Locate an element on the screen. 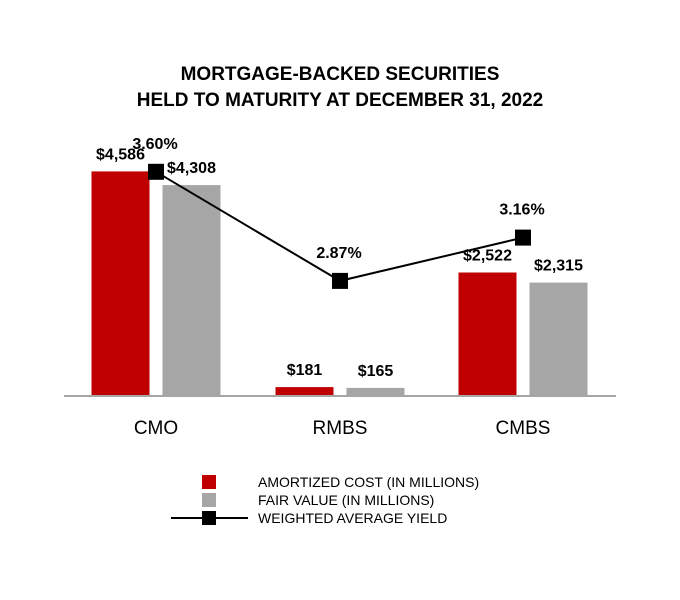 This screenshot has height=600, width=680. bar-rmbs-fair-value is located at coordinates (375, 391).